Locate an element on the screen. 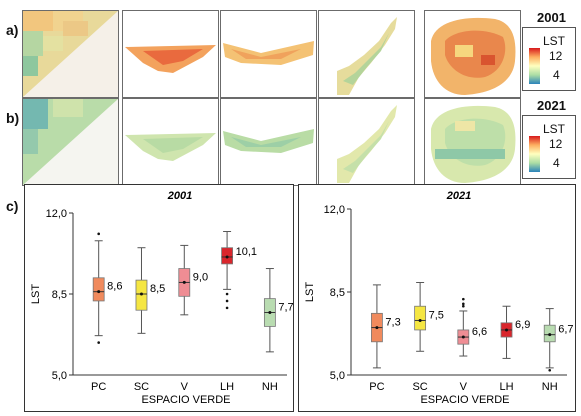  map-2001-nh-image is located at coordinates (473, 56).